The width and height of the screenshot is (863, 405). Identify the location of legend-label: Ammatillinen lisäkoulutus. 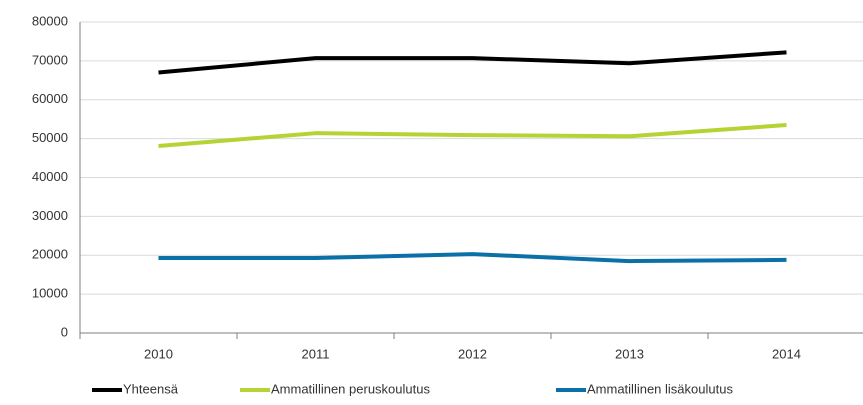
(660, 388).